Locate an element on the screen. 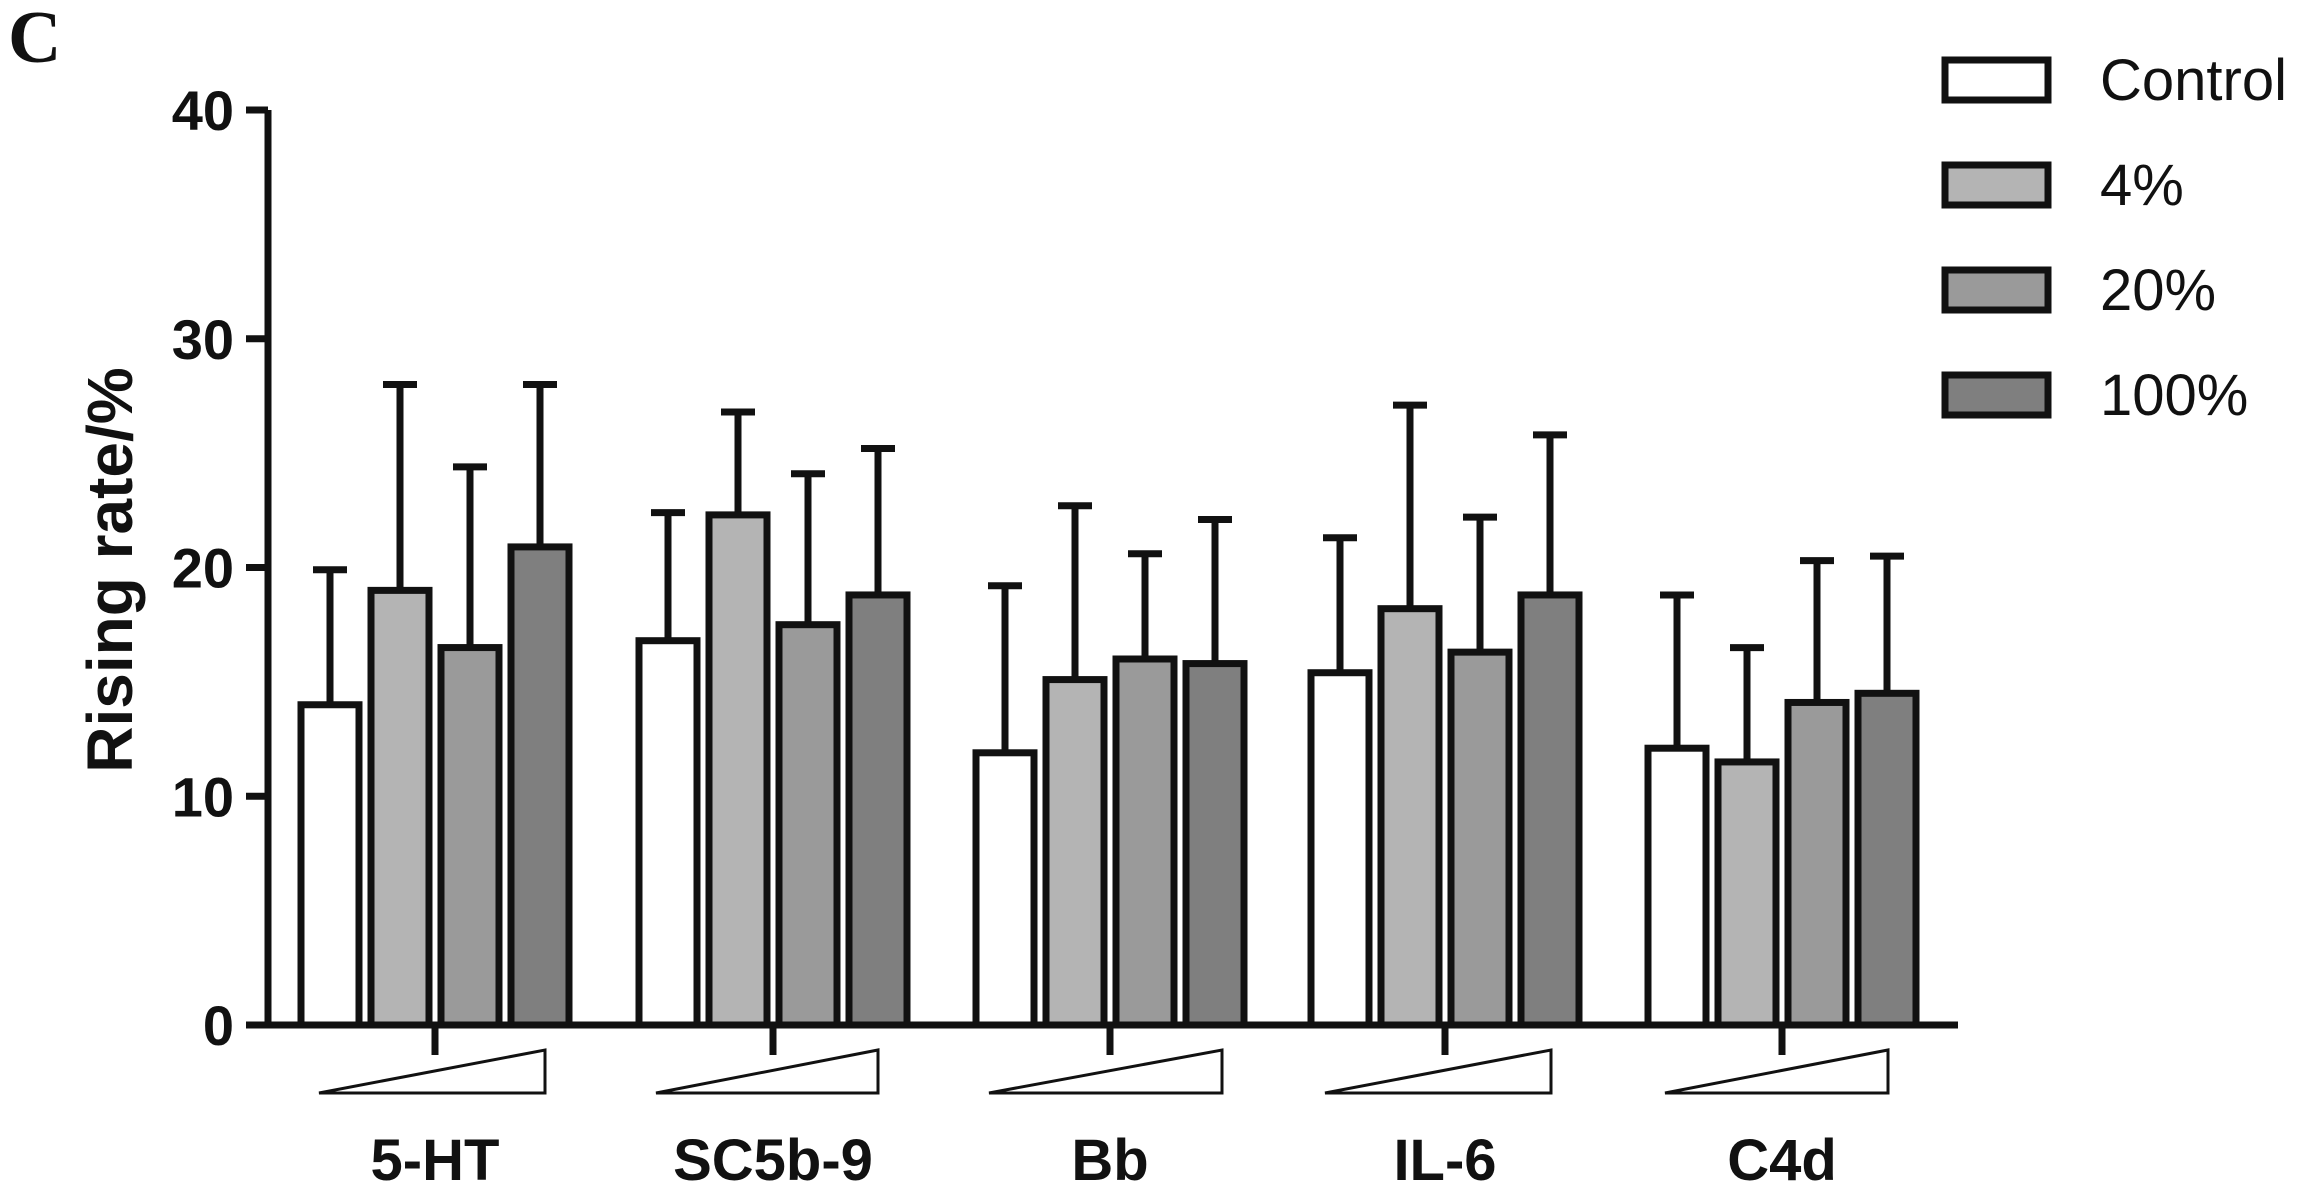  x-category-label: IL-6 is located at coordinates (1444, 1160).